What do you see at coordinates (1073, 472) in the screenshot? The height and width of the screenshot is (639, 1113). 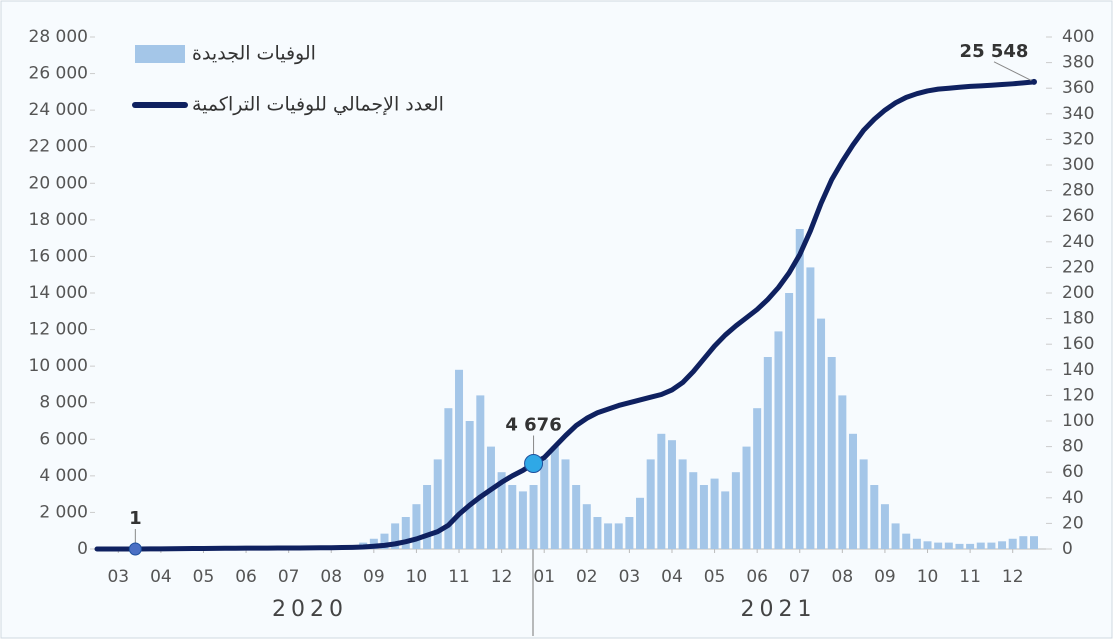 I see `y2-tick-label: 60` at bounding box center [1073, 472].